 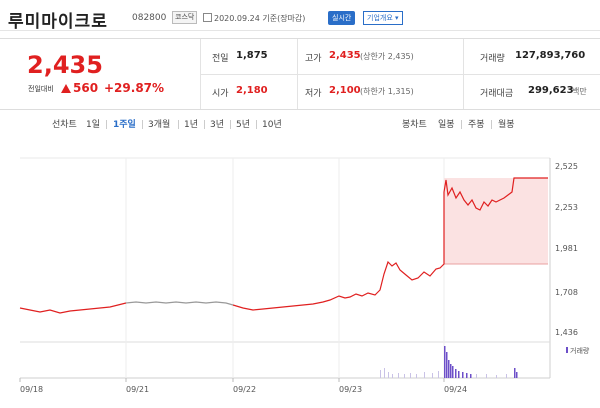 What do you see at coordinates (124, 125) in the screenshot?
I see `tab-1w: 1주일` at bounding box center [124, 125].